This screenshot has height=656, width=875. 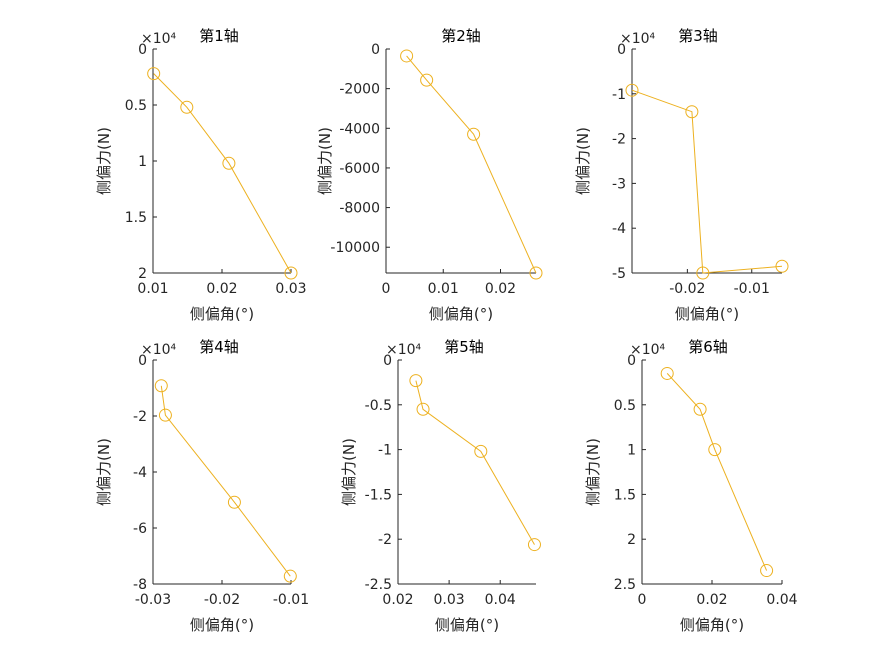 I want to click on y-tick-label: -1.5, so click(x=378, y=495).